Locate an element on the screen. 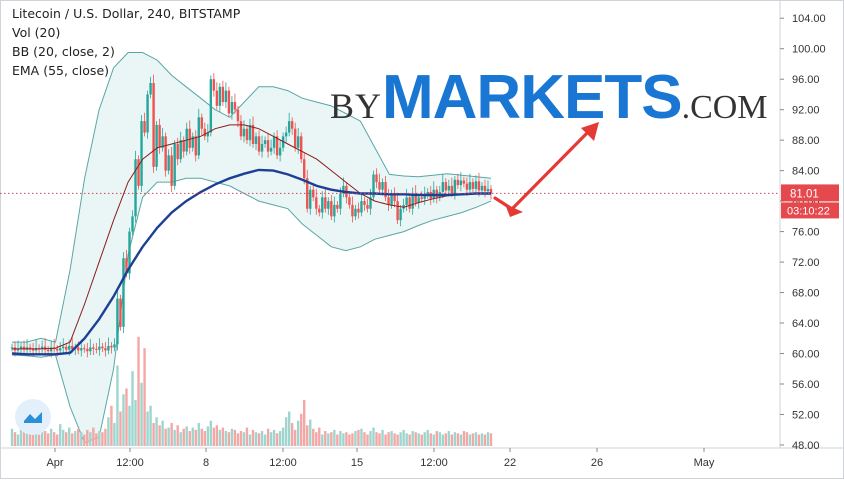  watermark-com: .COM is located at coordinates (724, 107).